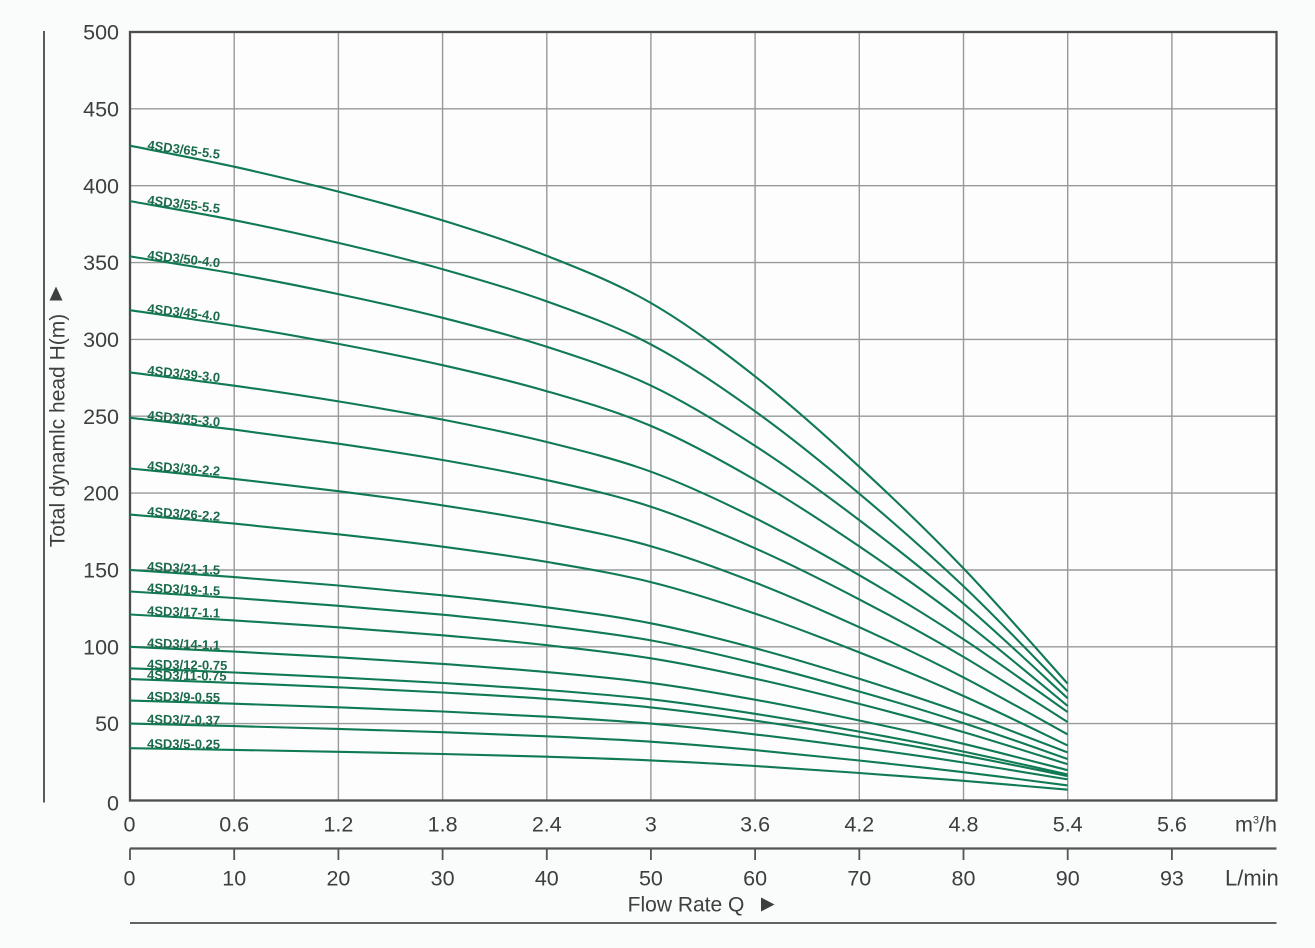  Describe the element at coordinates (755, 825) in the screenshot. I see `svg-text: 3.6` at that location.